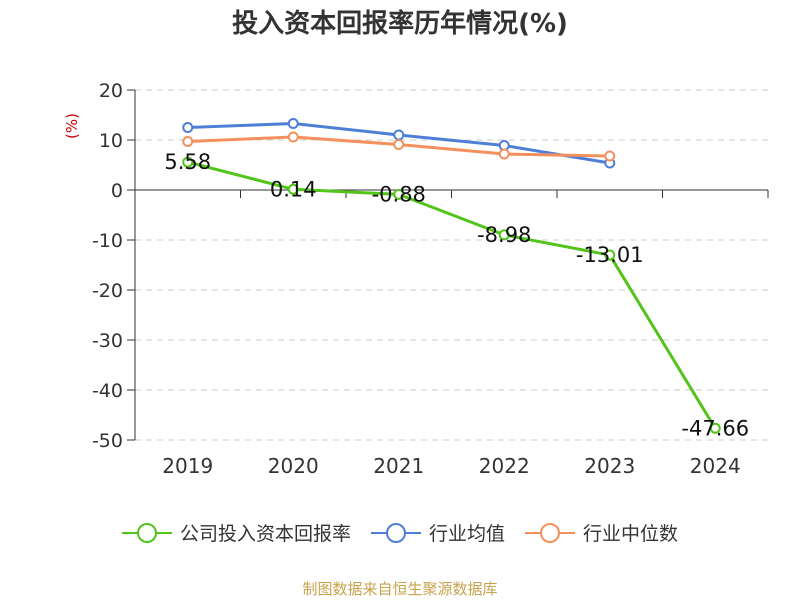  Describe the element at coordinates (107, 441) in the screenshot. I see `y-tick-label: -50` at that location.